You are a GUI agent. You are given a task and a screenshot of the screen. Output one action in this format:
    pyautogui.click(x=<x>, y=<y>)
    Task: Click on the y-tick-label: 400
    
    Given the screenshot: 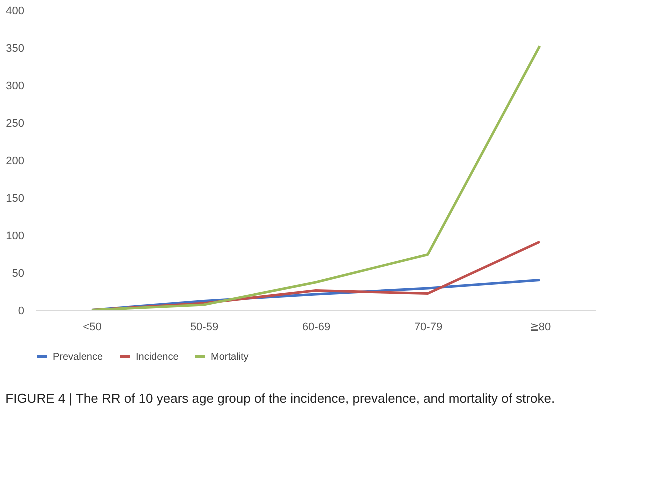 What is the action you would take?
    pyautogui.click(x=15, y=12)
    